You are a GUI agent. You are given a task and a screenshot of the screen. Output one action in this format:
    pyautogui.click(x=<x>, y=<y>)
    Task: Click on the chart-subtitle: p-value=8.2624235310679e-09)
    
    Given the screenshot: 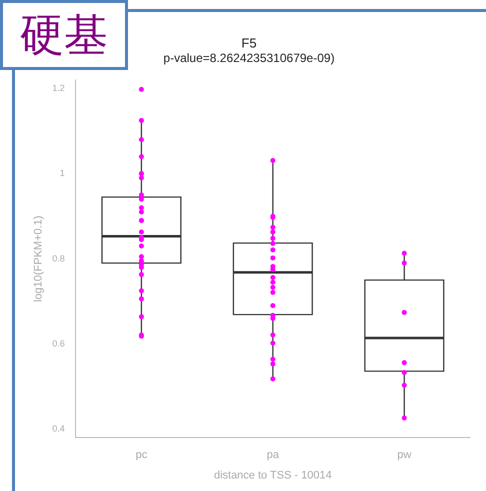 What is the action you would take?
    pyautogui.click(x=249, y=58)
    